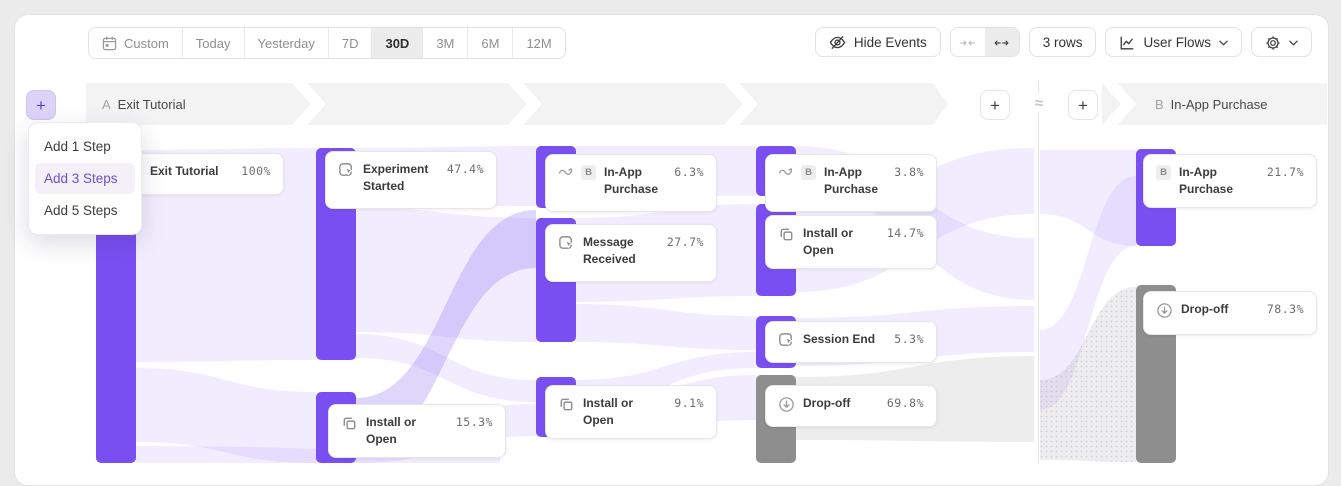 This screenshot has width=1341, height=486. Describe the element at coordinates (689, 172) in the screenshot. I see `flow-node-percent: 6.3%` at that location.